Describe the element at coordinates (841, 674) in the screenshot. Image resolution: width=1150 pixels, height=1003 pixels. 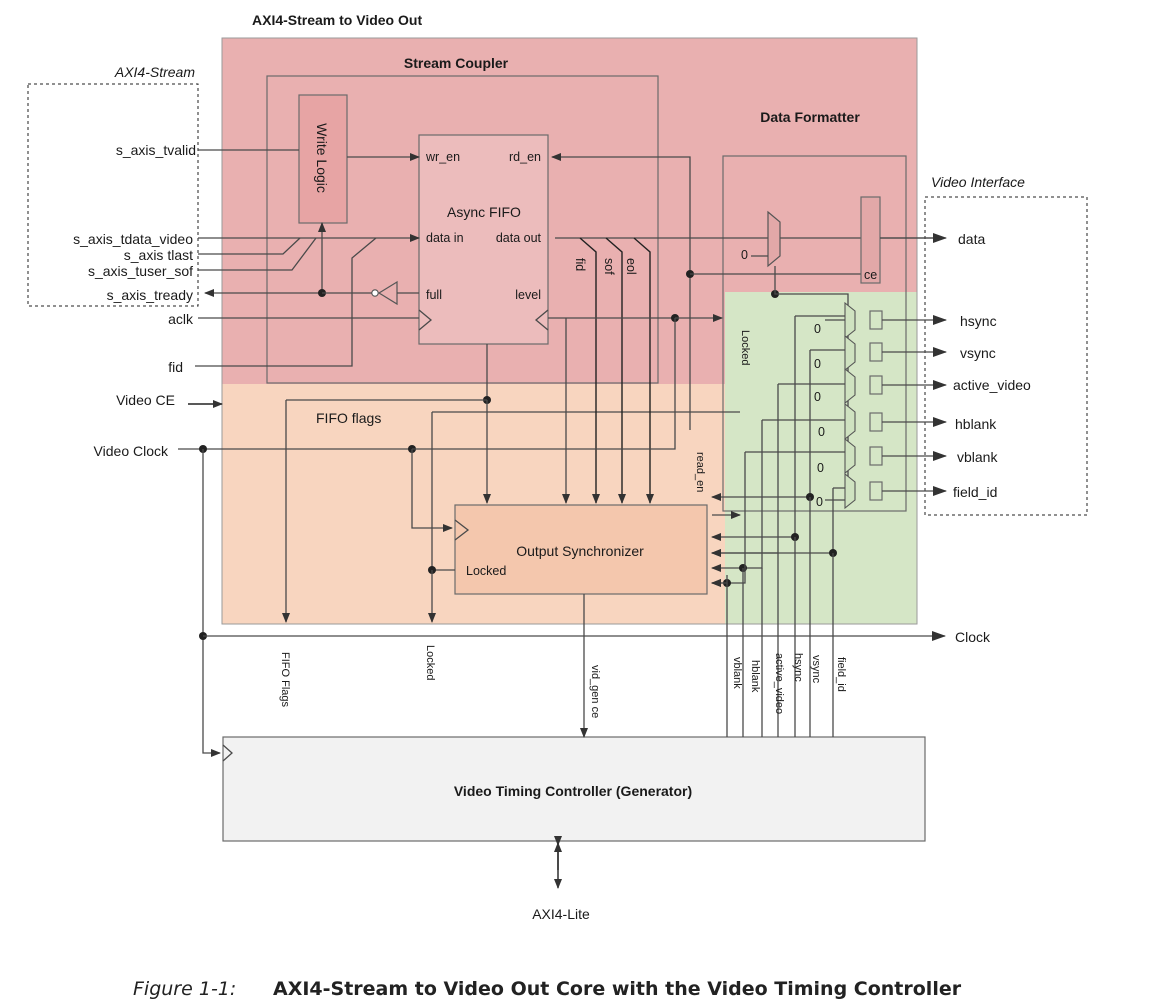
I see `vtc-output-field-id: field_id` at that location.